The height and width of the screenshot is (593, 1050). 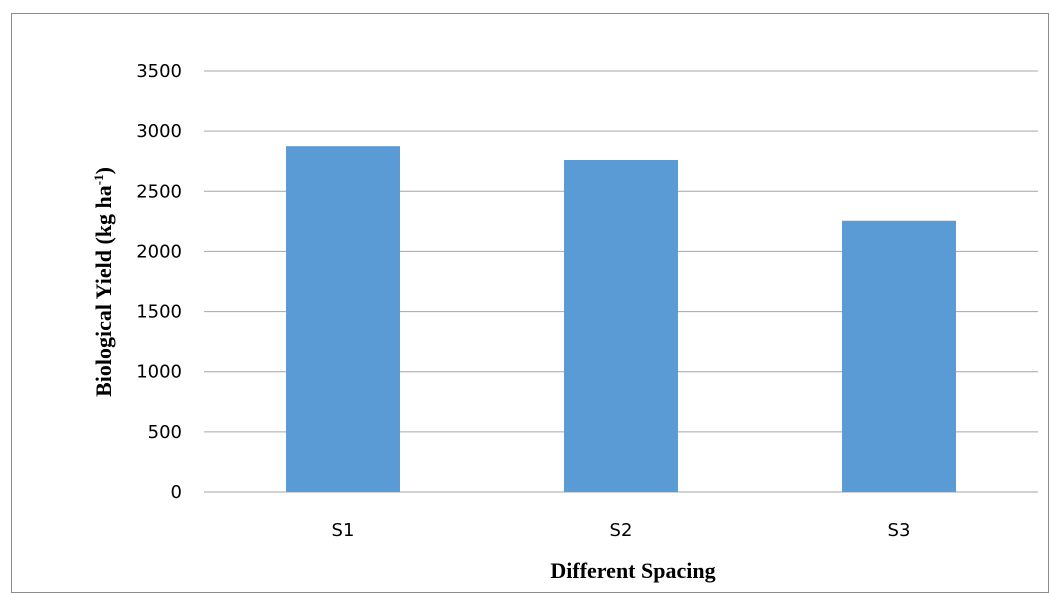 What do you see at coordinates (899, 530) in the screenshot?
I see `x-tick-label: S3` at bounding box center [899, 530].